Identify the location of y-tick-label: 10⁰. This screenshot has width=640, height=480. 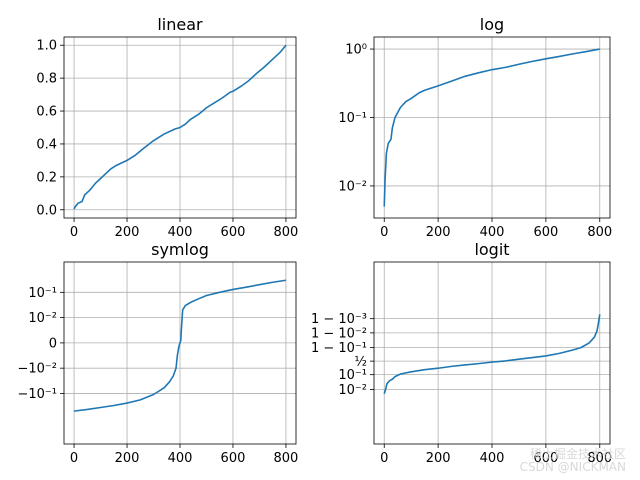
(356, 50).